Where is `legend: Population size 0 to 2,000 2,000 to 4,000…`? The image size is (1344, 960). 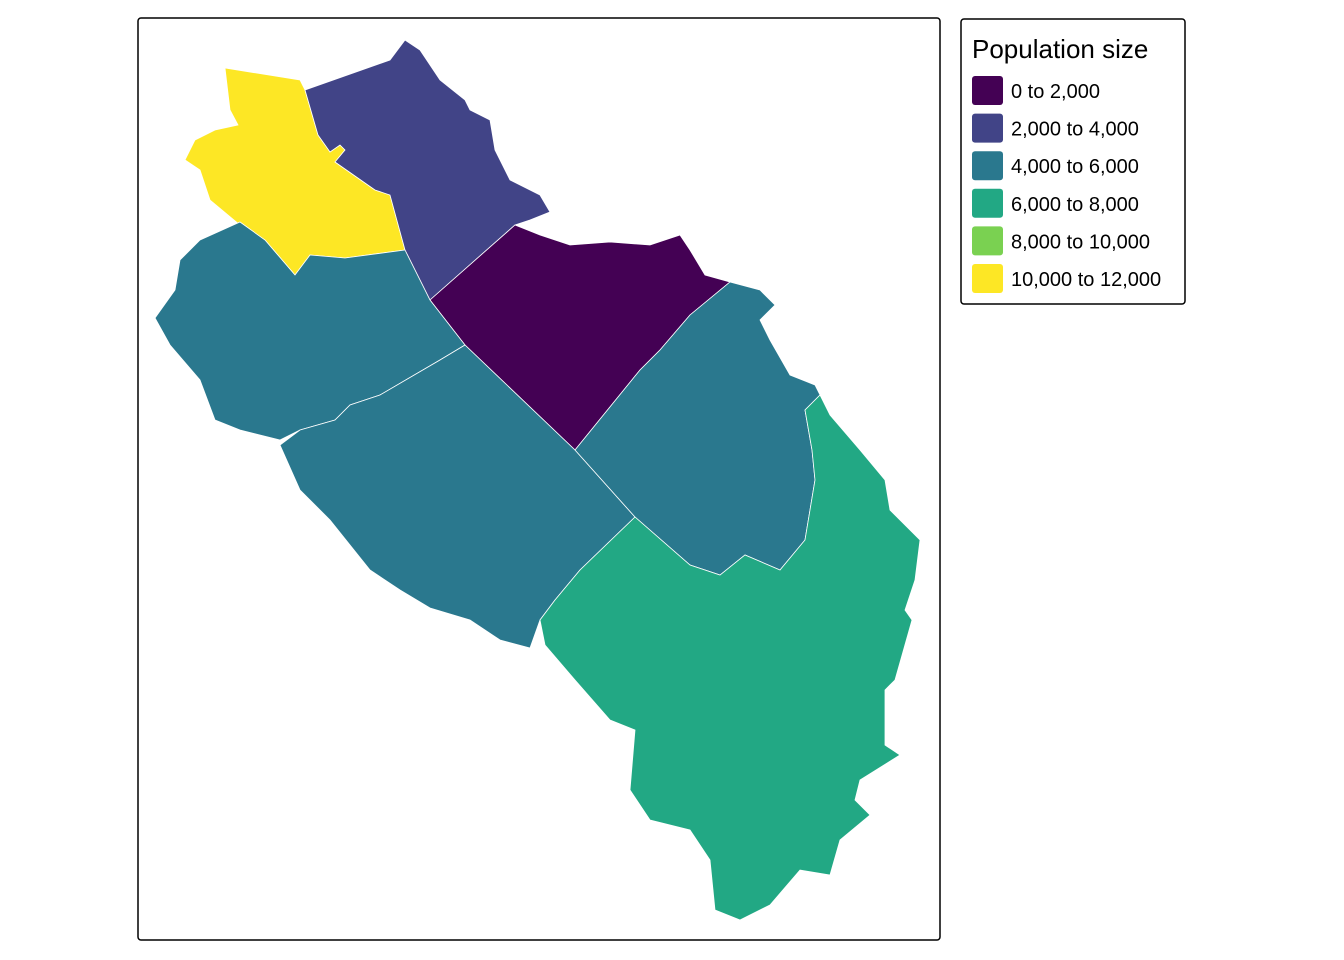 legend: Population size 0 to 2,000 2,000 to 4,000… is located at coordinates (1073, 161).